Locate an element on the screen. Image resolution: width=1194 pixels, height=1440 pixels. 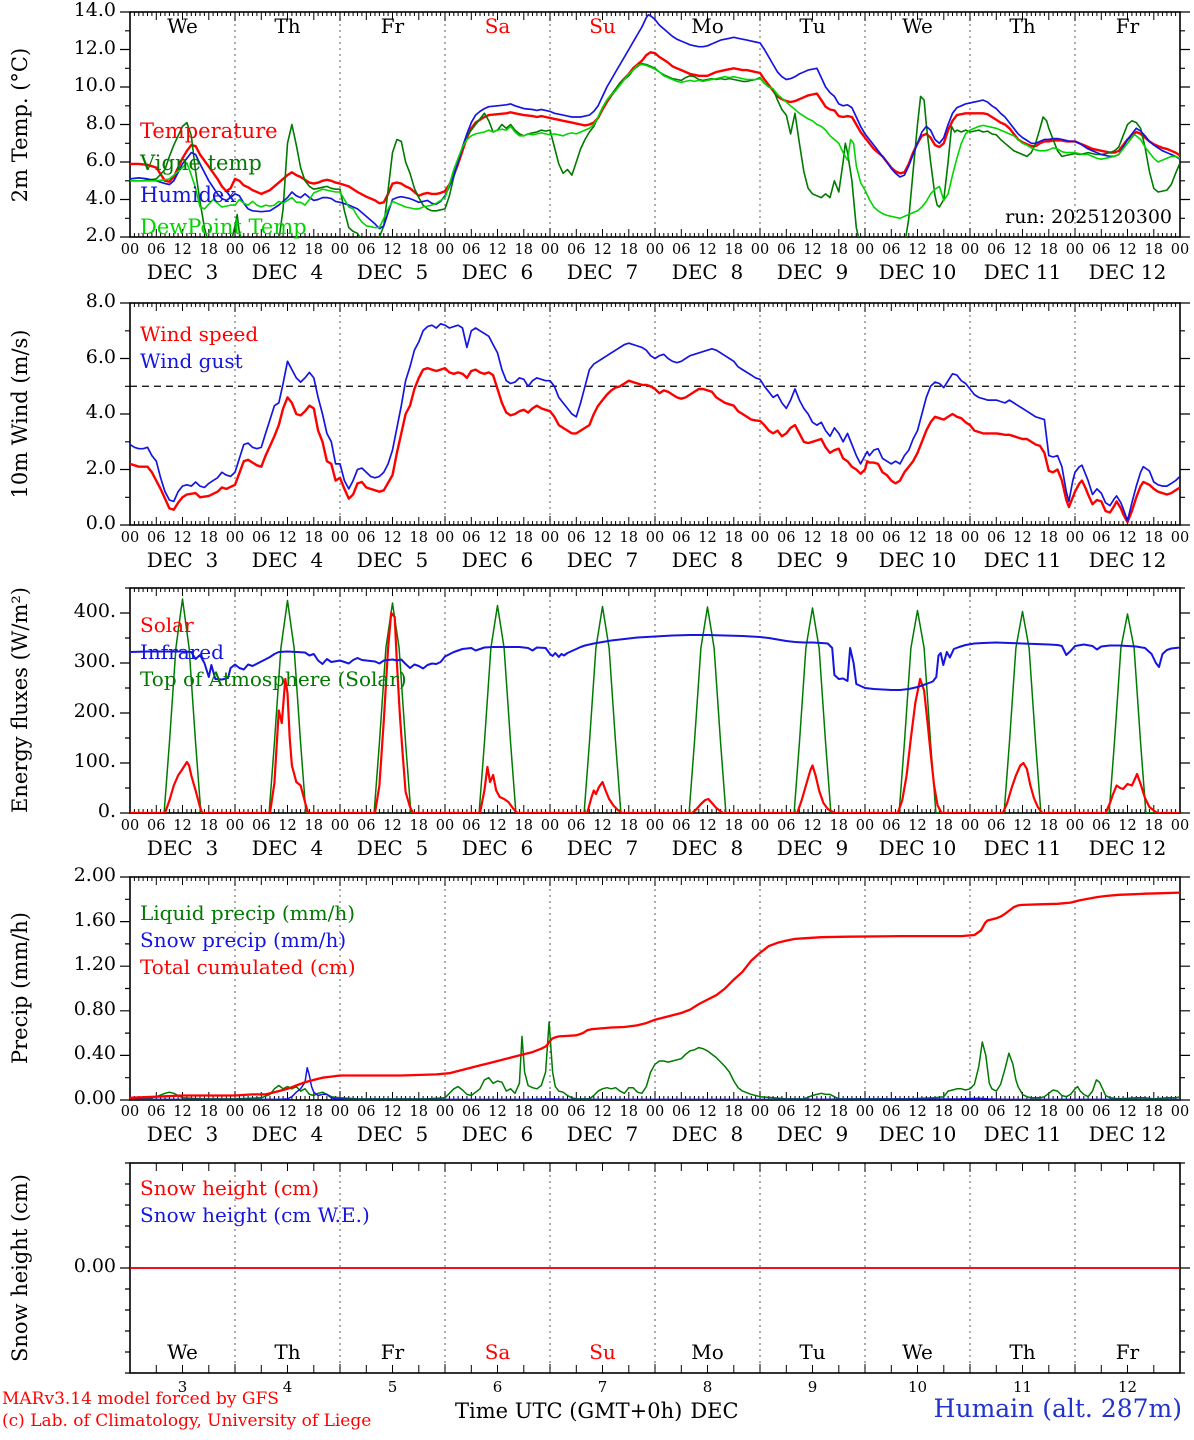
day-label-bottom-mo-5: Mo is located at coordinates (707, 1352).